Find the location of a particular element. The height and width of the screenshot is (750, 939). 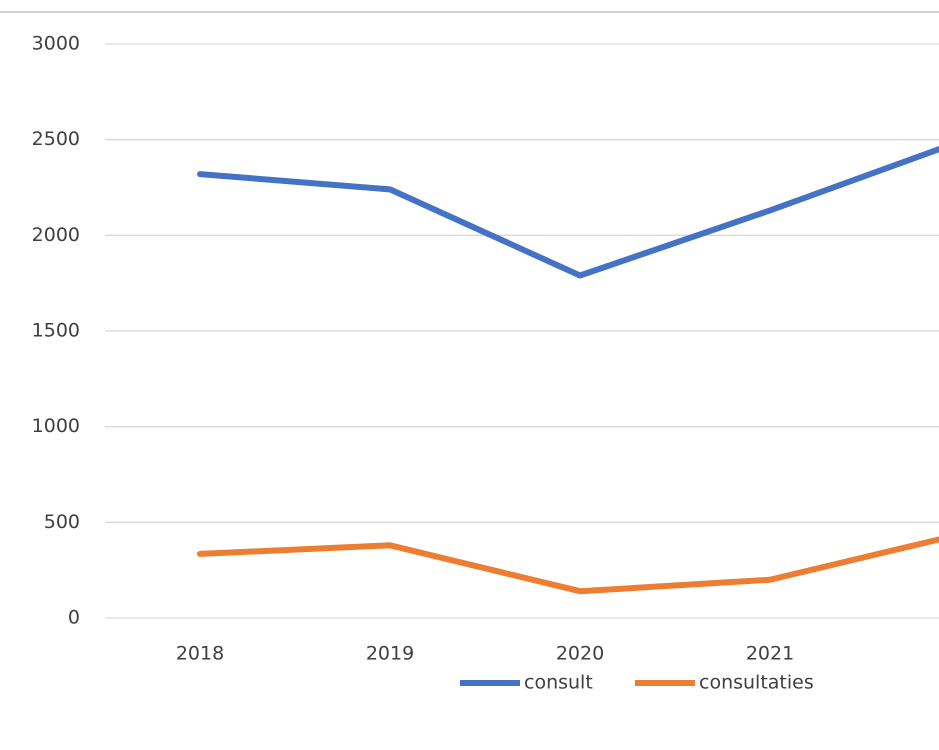

x-tick-label: 2019 is located at coordinates (390, 654).